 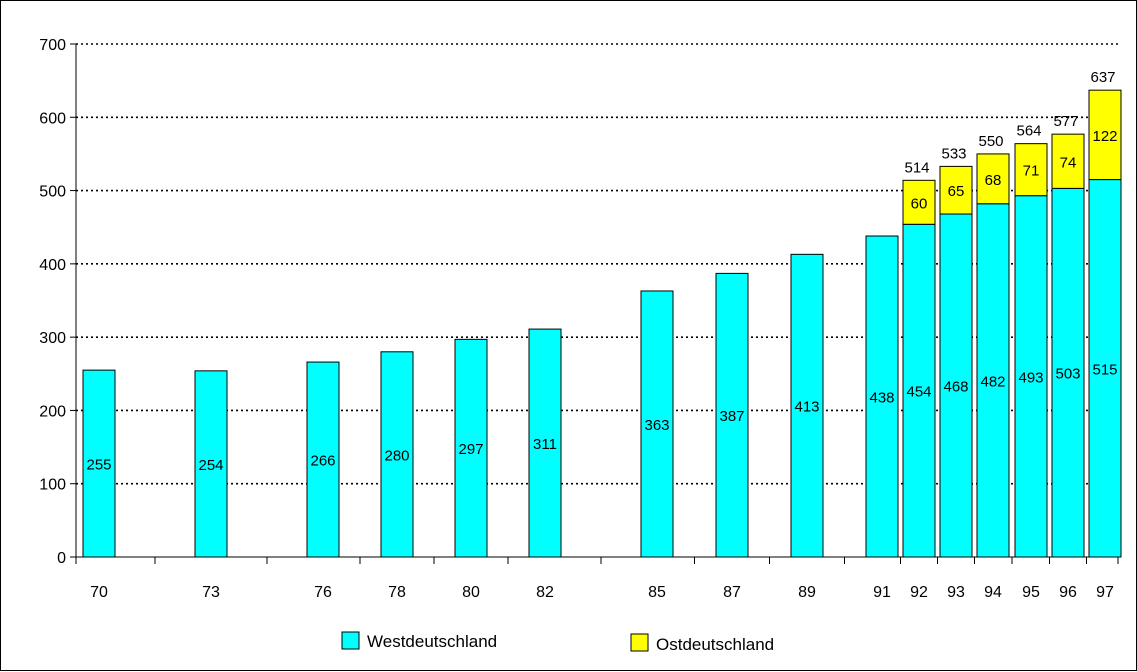 What do you see at coordinates (1105, 592) in the screenshot?
I see `x-tick-label-97: 97` at bounding box center [1105, 592].